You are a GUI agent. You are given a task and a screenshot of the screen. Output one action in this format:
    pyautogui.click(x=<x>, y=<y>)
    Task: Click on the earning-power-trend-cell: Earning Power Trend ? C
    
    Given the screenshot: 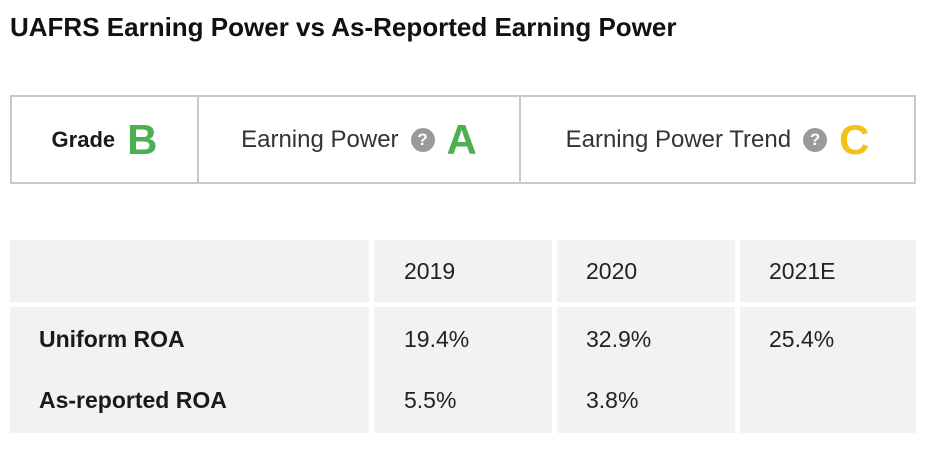 What is the action you would take?
    pyautogui.click(x=717, y=139)
    